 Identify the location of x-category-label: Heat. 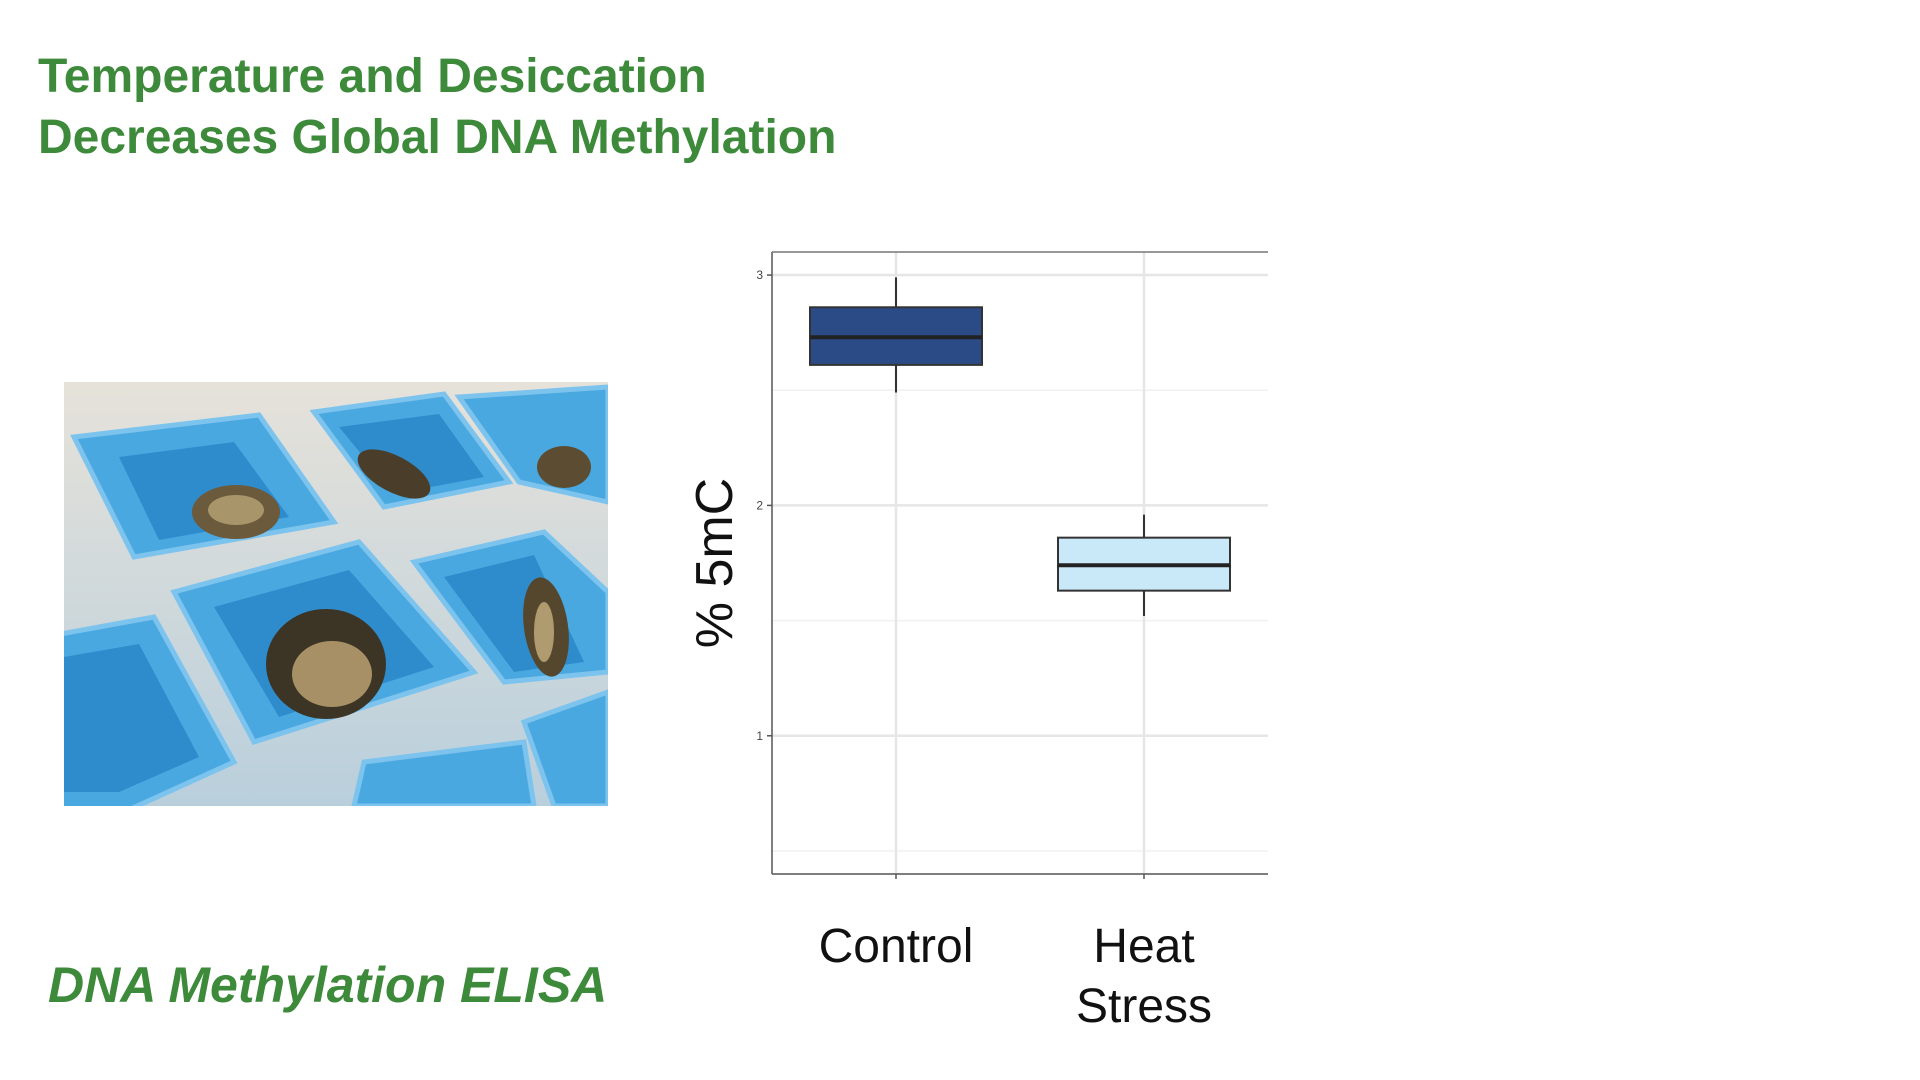
(1143, 946).